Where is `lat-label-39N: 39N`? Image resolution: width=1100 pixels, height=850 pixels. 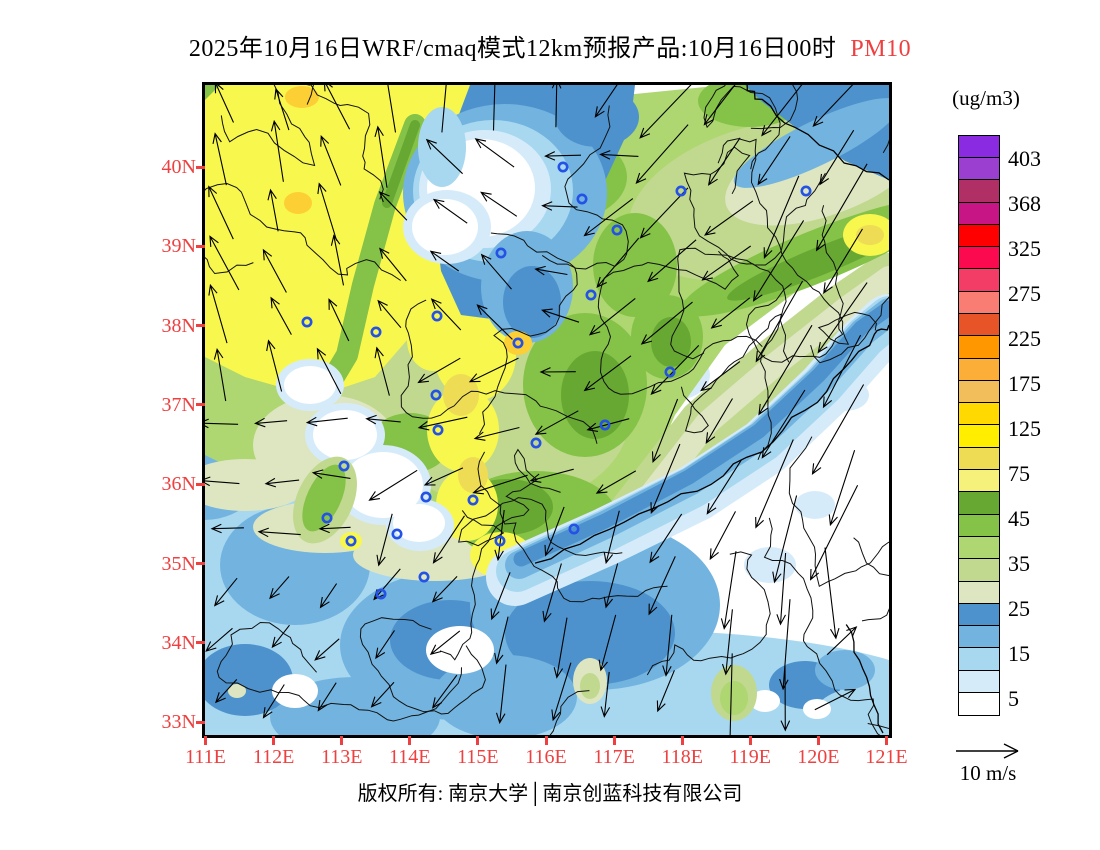 lat-label-39N: 39N is located at coordinates (178, 246).